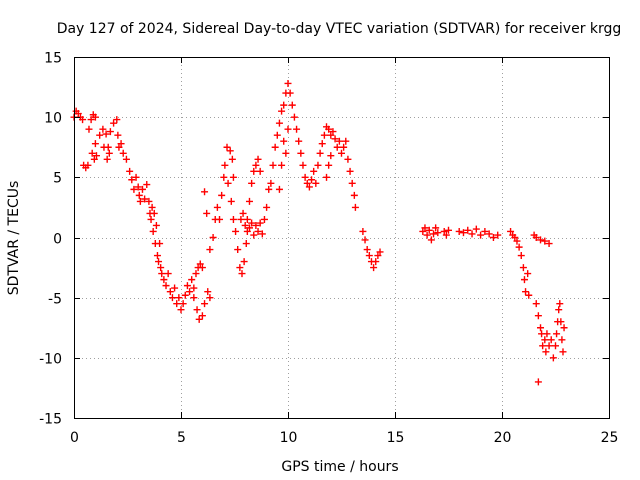 The height and width of the screenshot is (480, 640). Describe the element at coordinates (50, 360) in the screenshot. I see `y-tick-label: -10` at that location.